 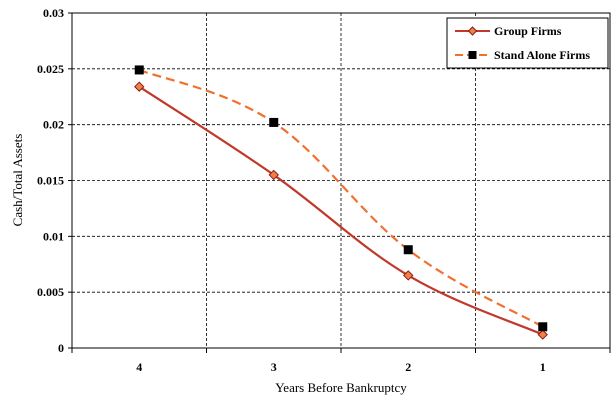 I want to click on y-axis-title: Cash/Total Assets, so click(x=17, y=180).